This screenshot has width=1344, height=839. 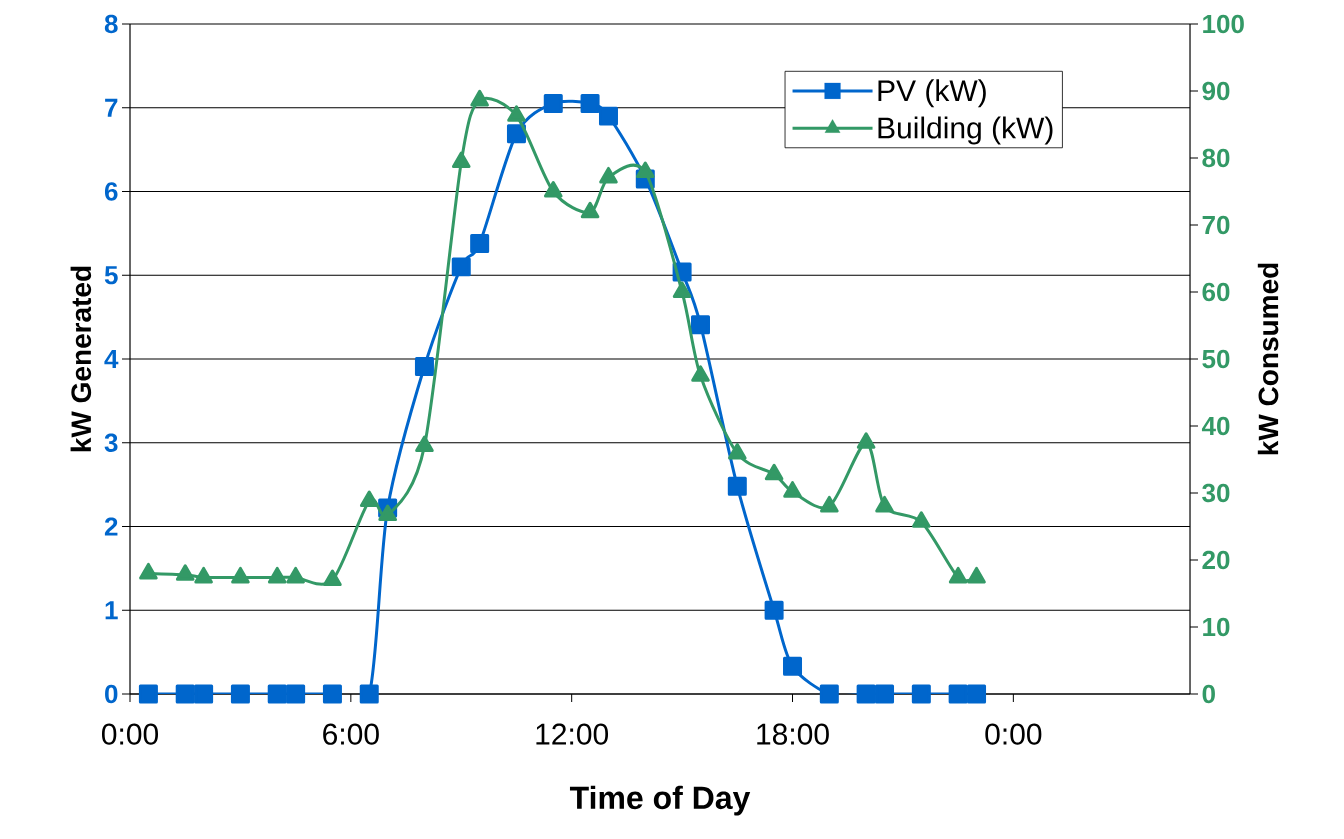 What do you see at coordinates (660, 800) in the screenshot?
I see `x-axis-title: Time of Day` at bounding box center [660, 800].